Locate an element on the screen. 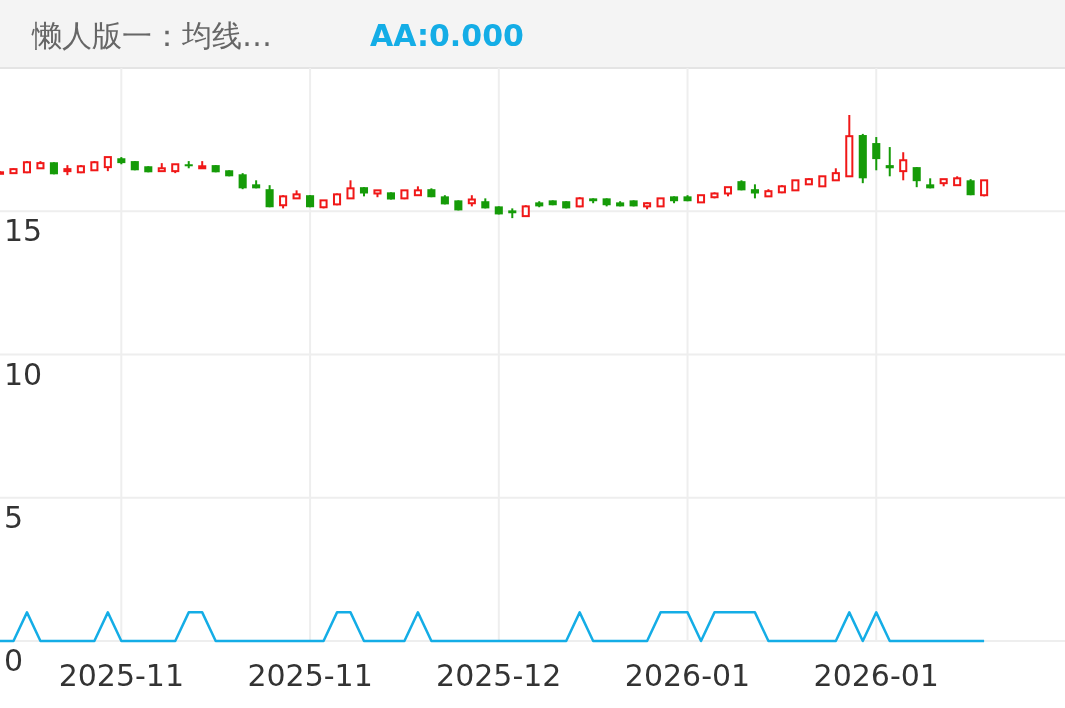 This screenshot has height=708, width=1065. y-tick-label: 5 is located at coordinates (14, 517).